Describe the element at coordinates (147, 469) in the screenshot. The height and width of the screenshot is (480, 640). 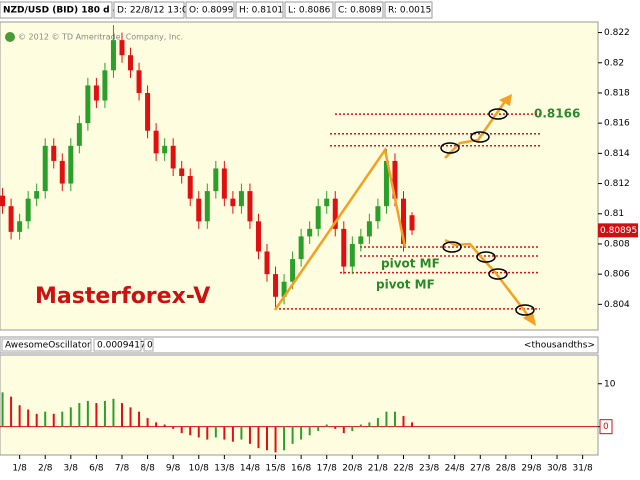
I see `x-tick-label: 8/8` at that location.